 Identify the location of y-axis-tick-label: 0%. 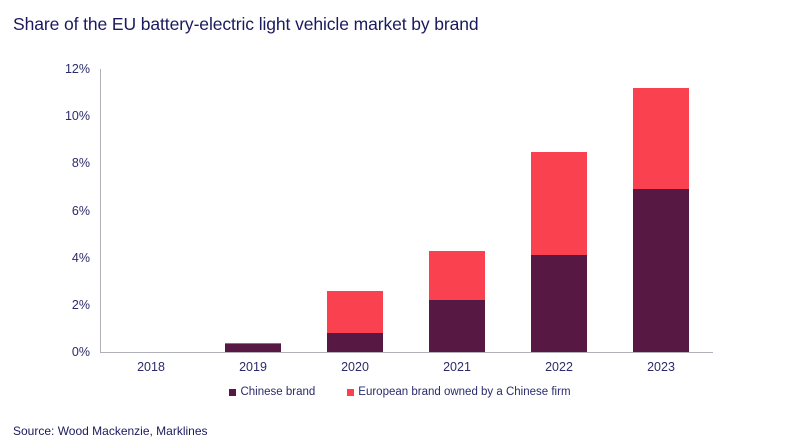
(80, 352).